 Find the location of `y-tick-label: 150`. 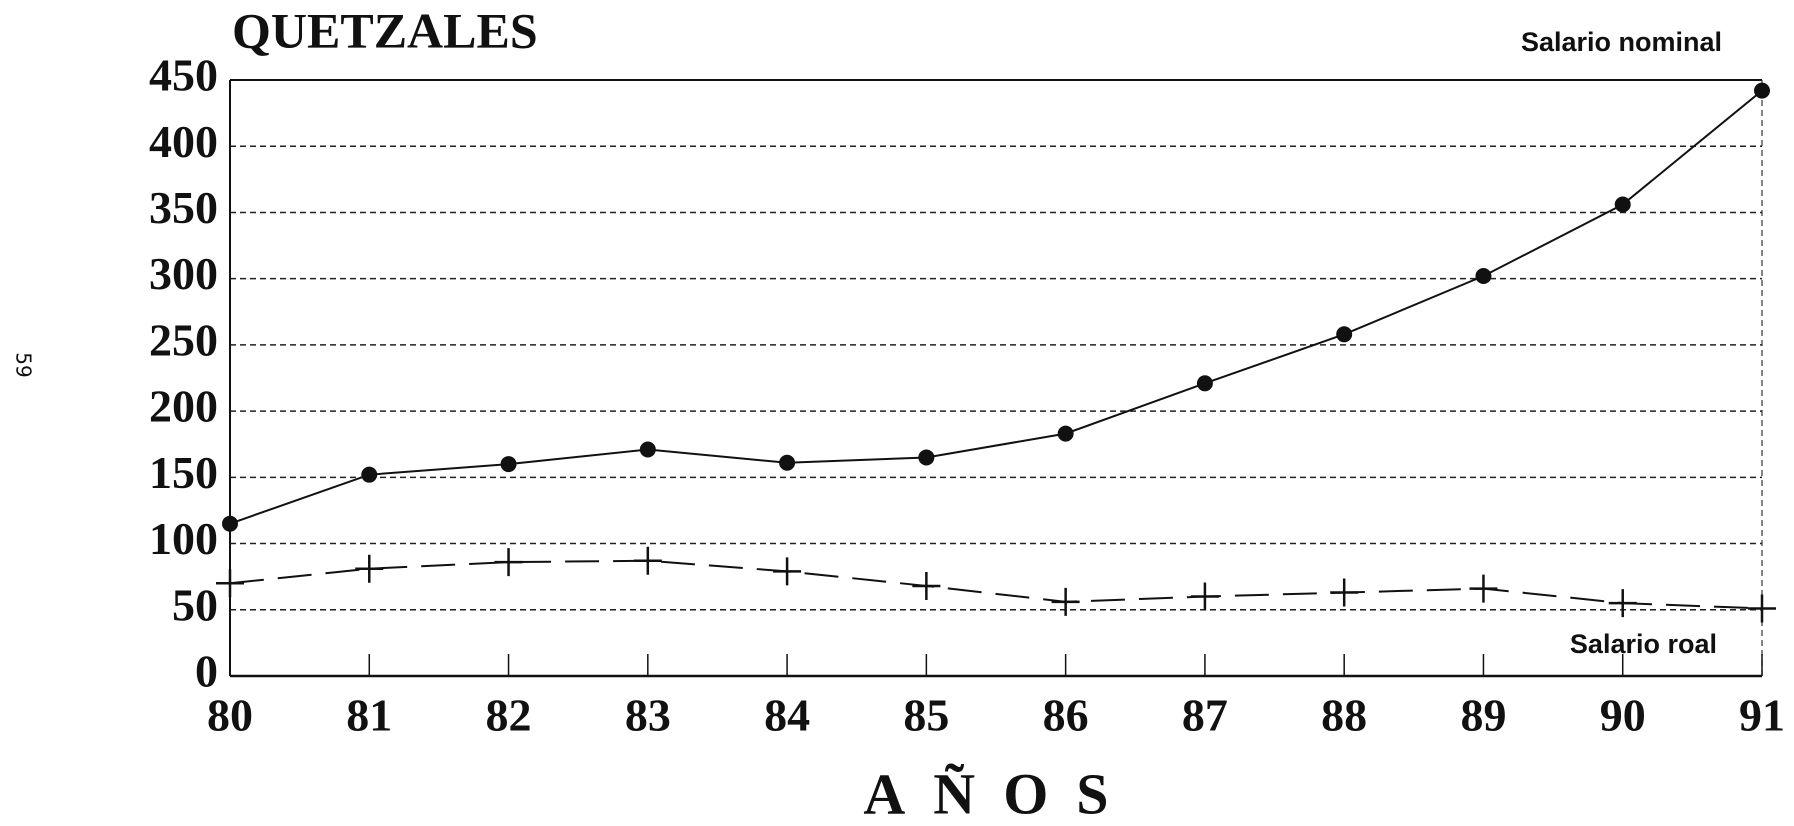

y-tick-label: 150 is located at coordinates (183, 472).